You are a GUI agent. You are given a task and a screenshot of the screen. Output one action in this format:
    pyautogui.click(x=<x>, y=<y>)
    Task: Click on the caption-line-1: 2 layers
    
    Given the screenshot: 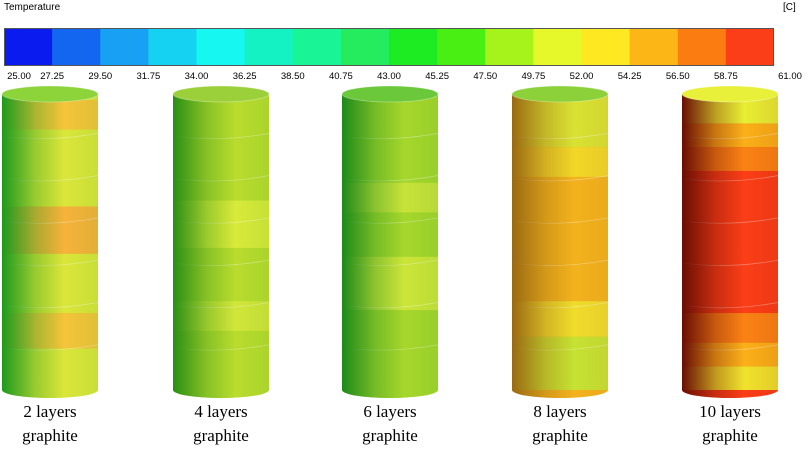 What is the action you would take?
    pyautogui.click(x=50, y=411)
    